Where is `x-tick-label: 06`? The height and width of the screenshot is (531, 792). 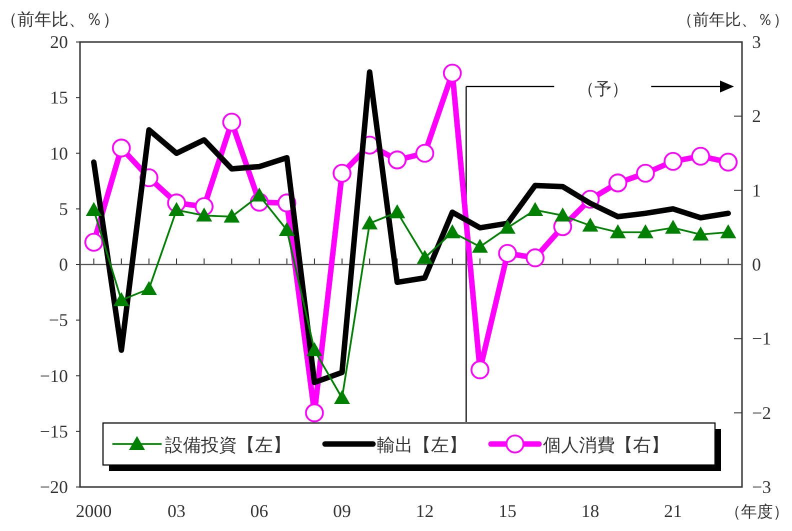 x-tick-label: 06 is located at coordinates (259, 511).